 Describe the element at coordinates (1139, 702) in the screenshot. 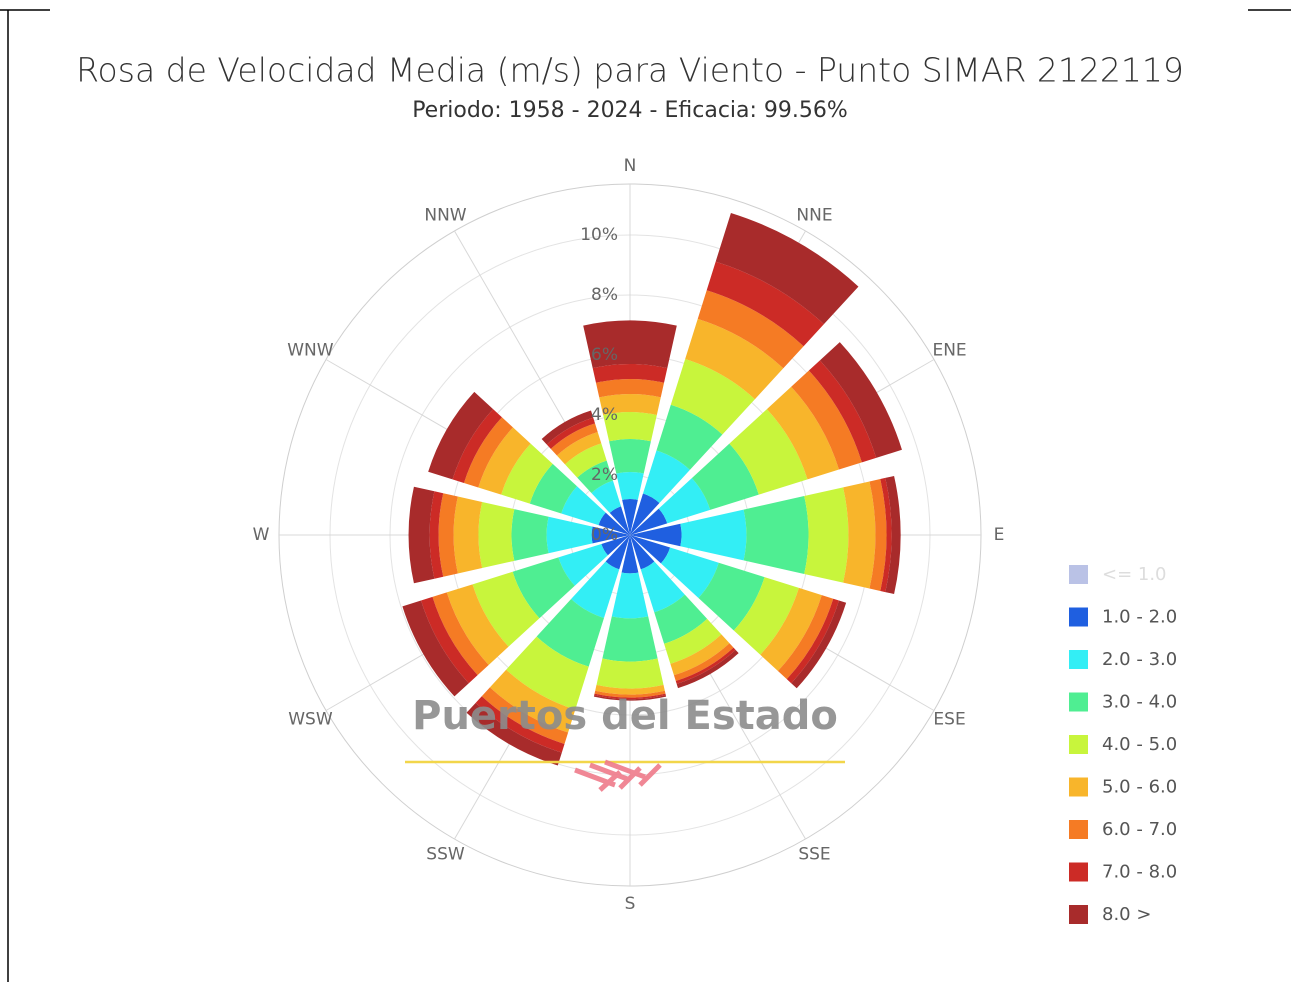

I see `legend-label: 3.0 - 4.0` at that location.